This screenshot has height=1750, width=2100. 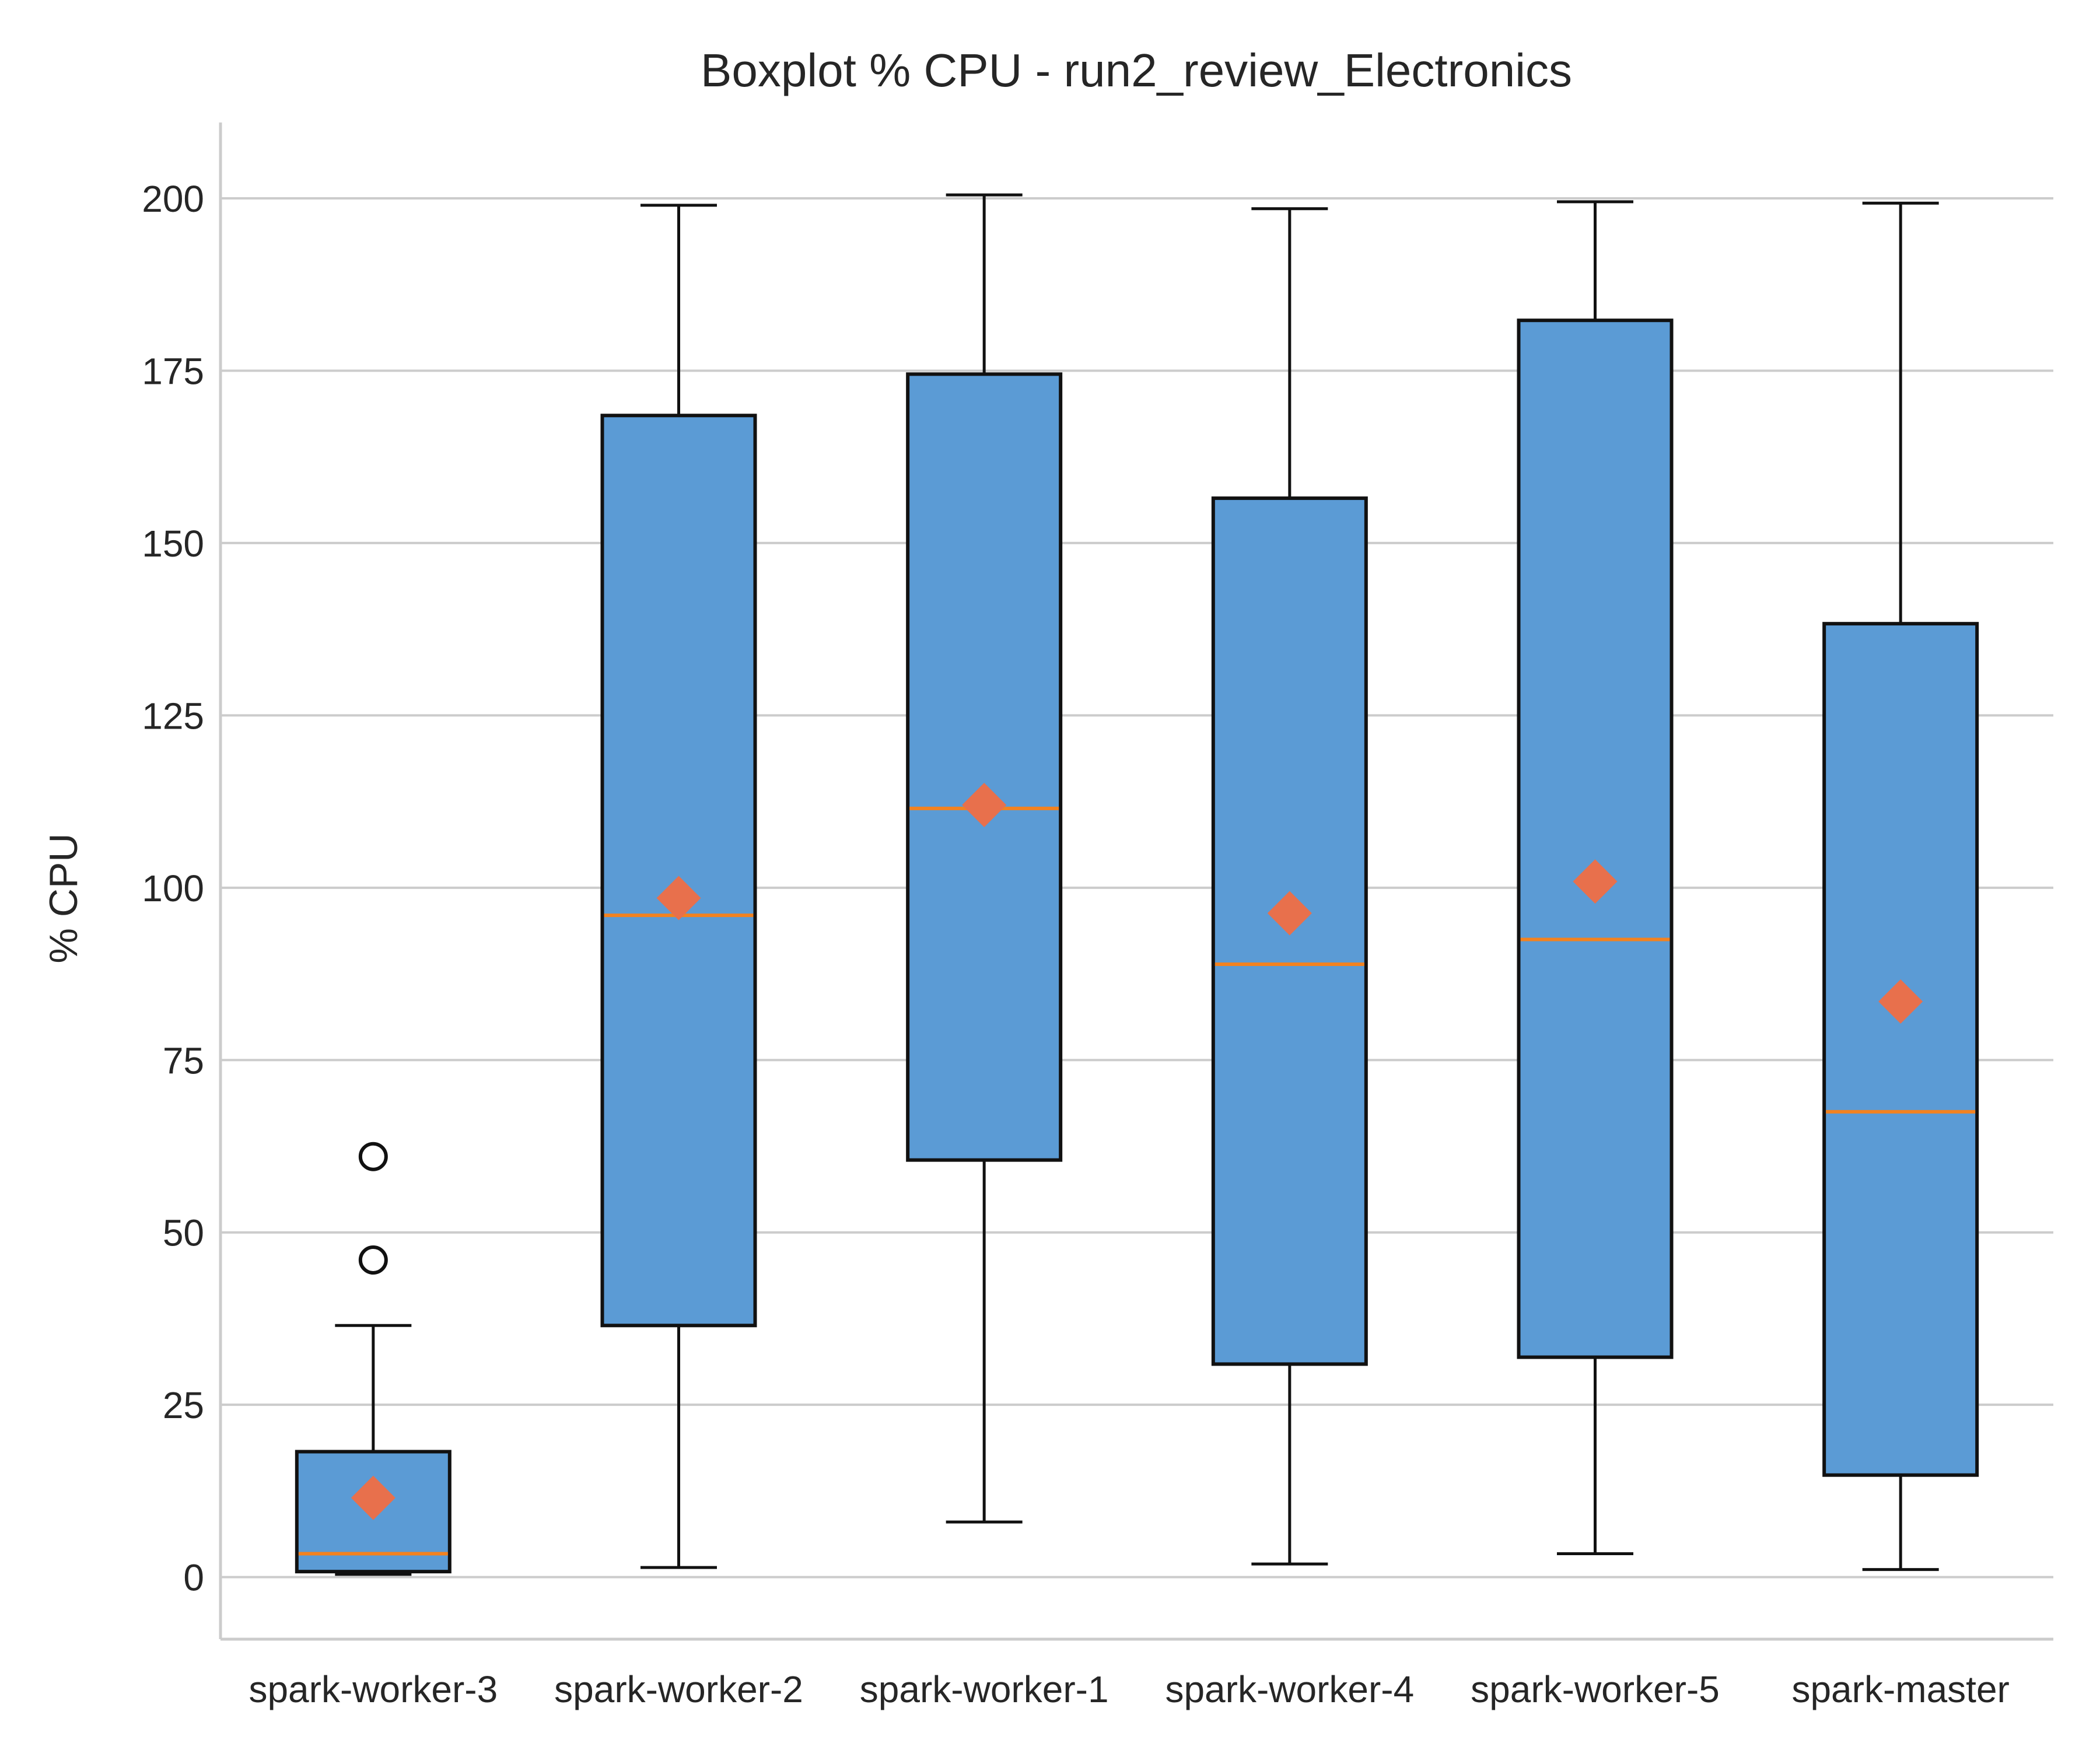 What do you see at coordinates (183, 1233) in the screenshot?
I see `y-tick-label: 50` at bounding box center [183, 1233].